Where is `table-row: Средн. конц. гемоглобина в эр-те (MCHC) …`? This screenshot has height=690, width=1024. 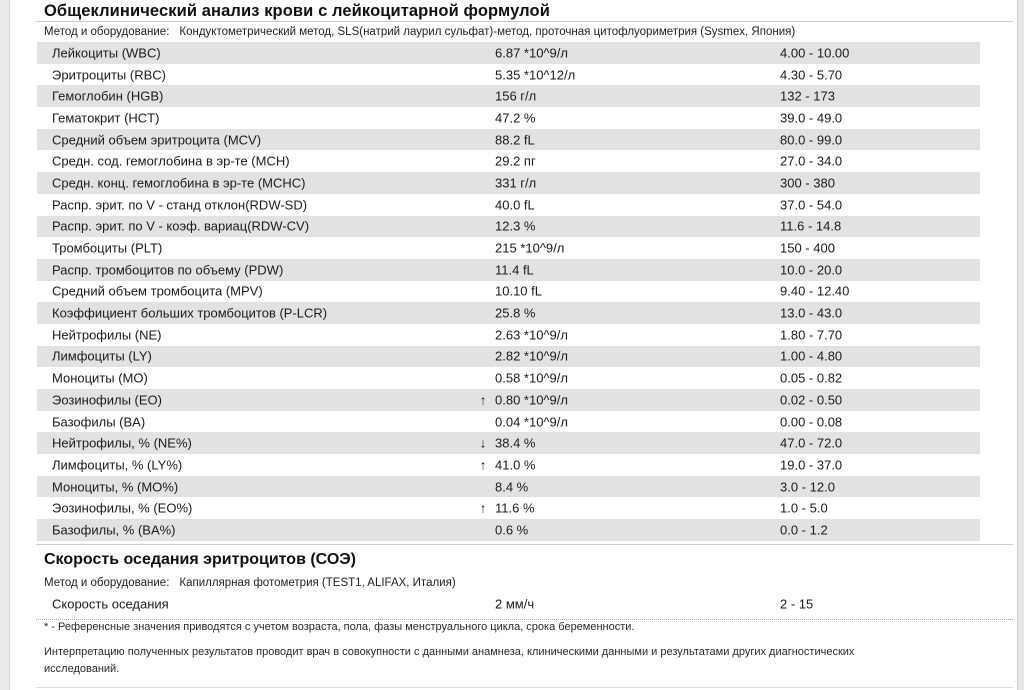
table-row: Средн. конц. гемоглобина в эр-те (MCHC) … is located at coordinates (508, 183).